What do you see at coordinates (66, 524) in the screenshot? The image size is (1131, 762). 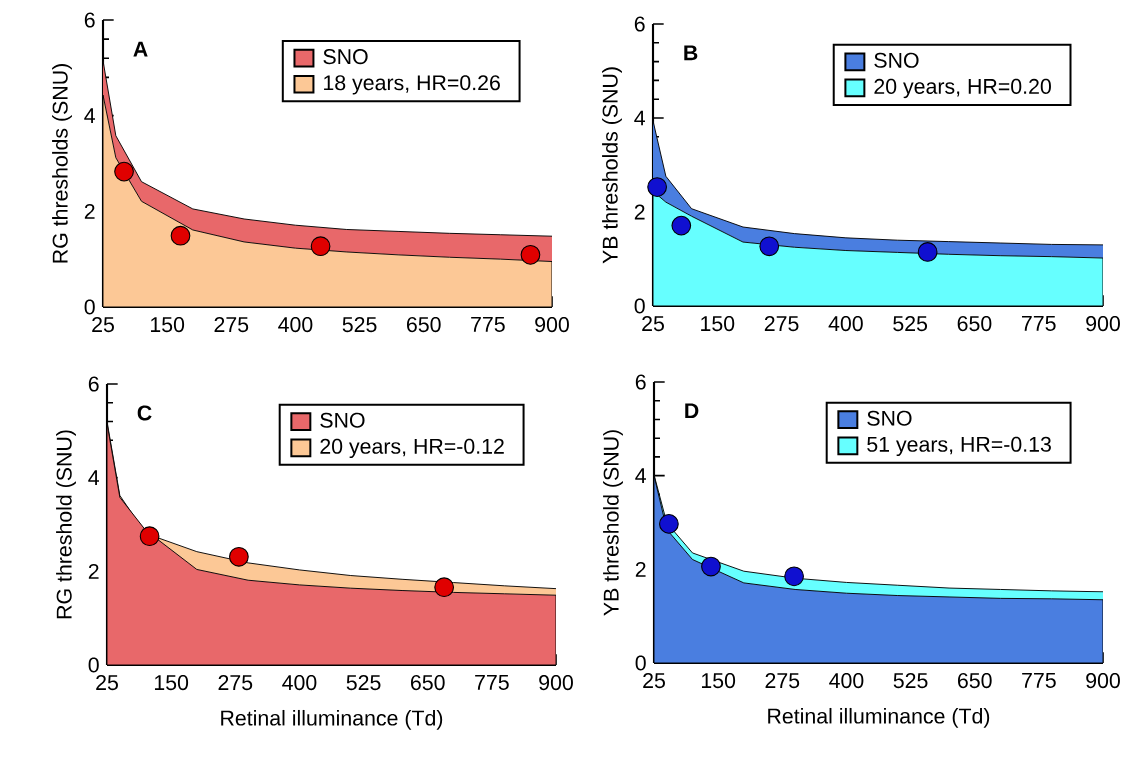 I see `y-axis-title: RG threshold (SNU)` at bounding box center [66, 524].